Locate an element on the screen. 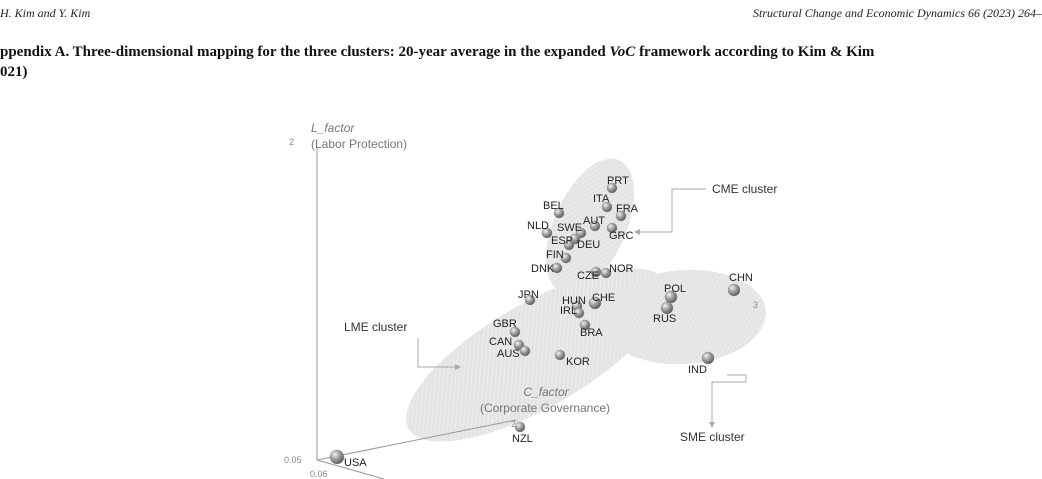  label-gbr: GBR is located at coordinates (505, 324).